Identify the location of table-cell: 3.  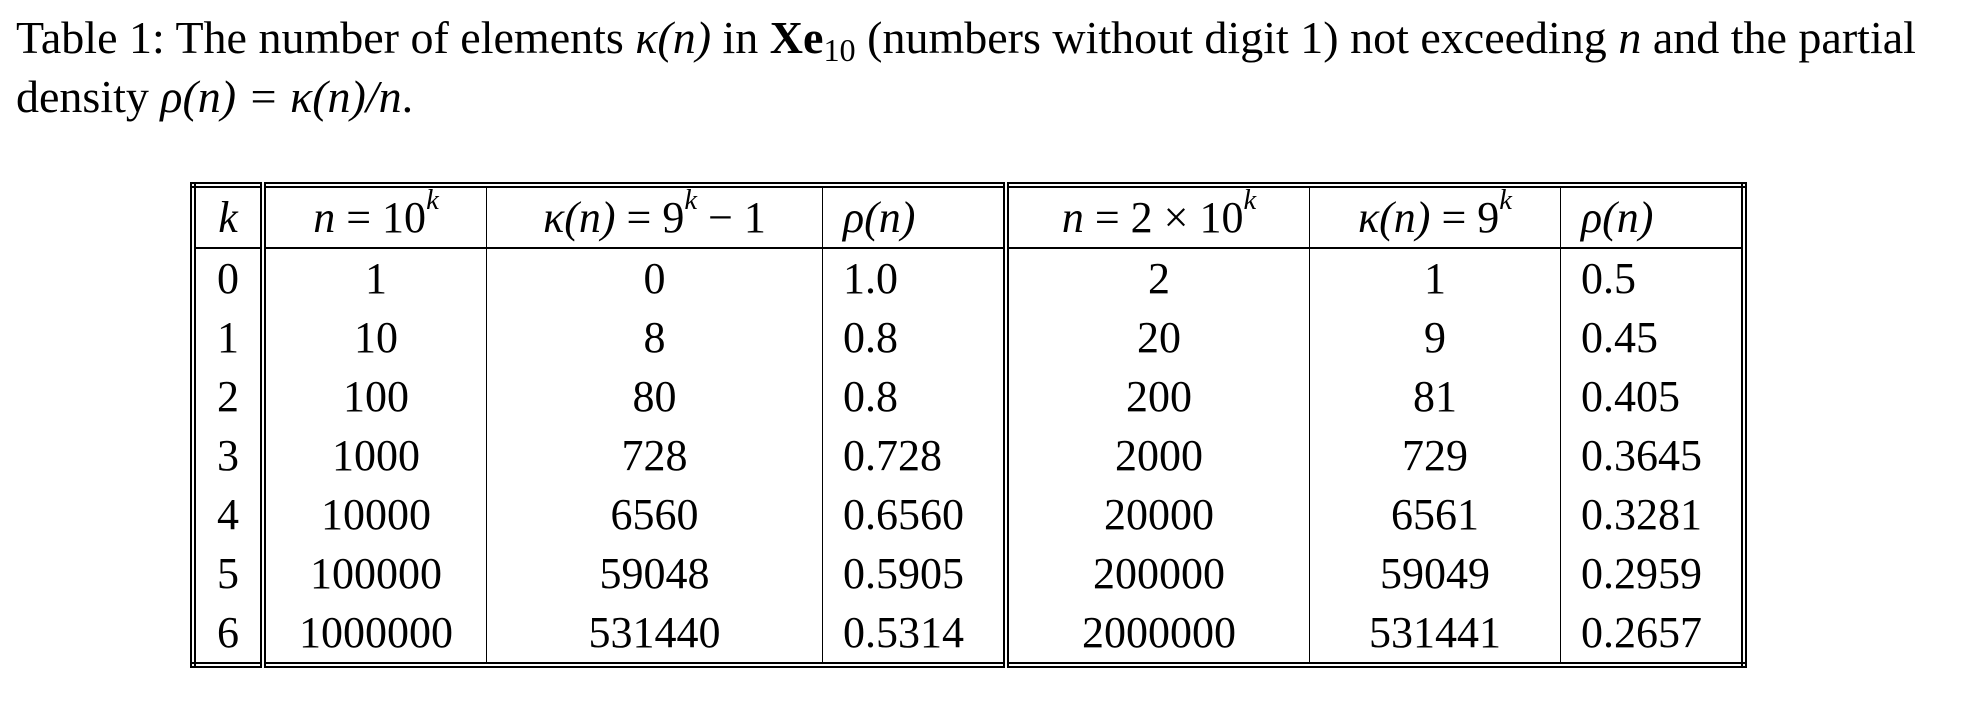
(229, 455).